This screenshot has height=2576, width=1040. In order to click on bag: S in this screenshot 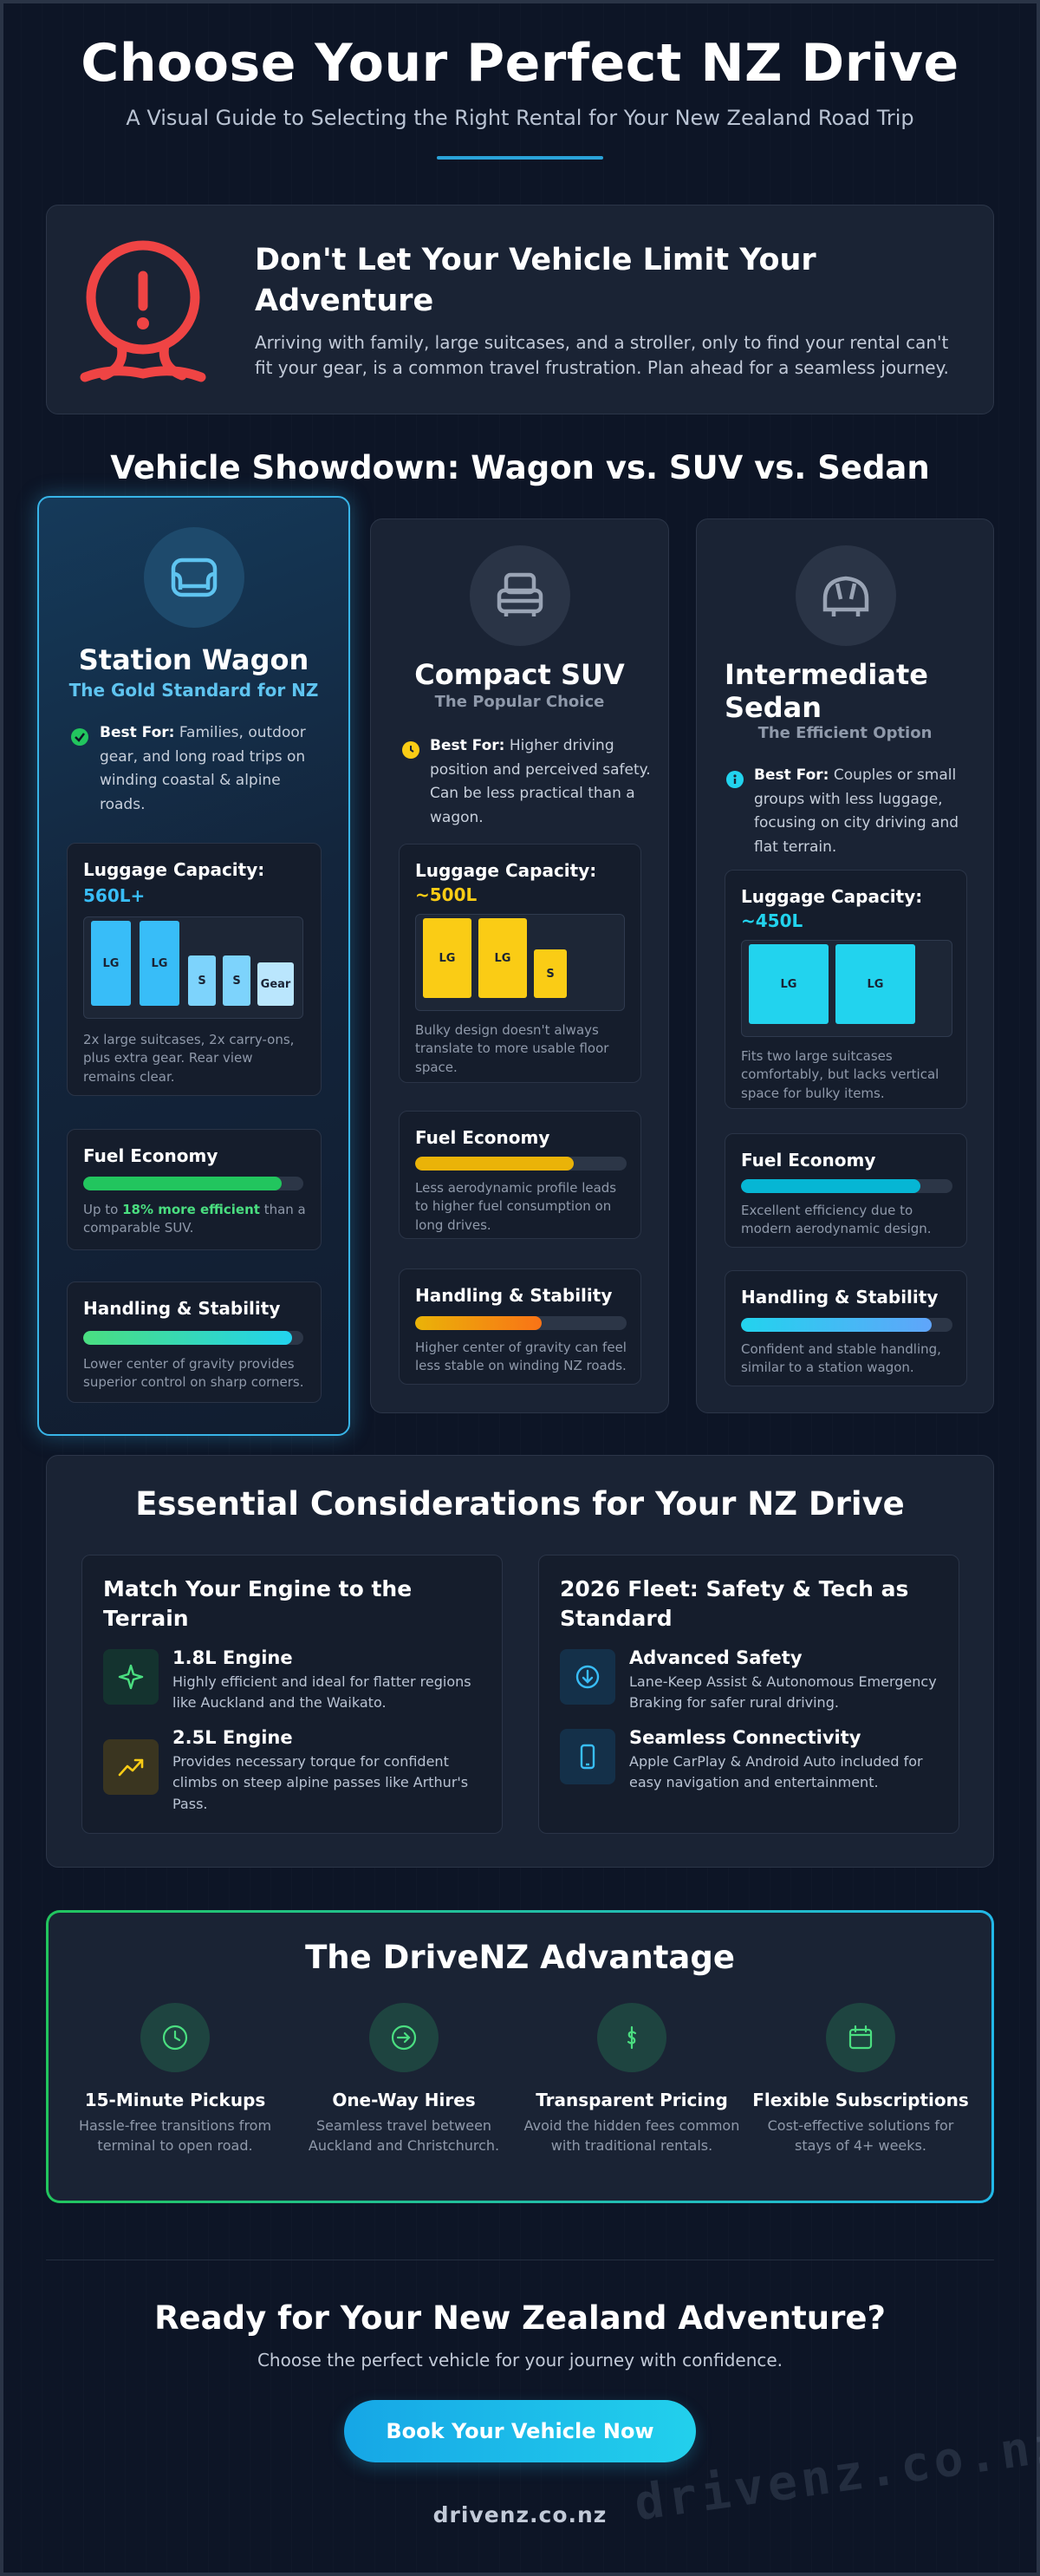, I will do `click(550, 974)`.